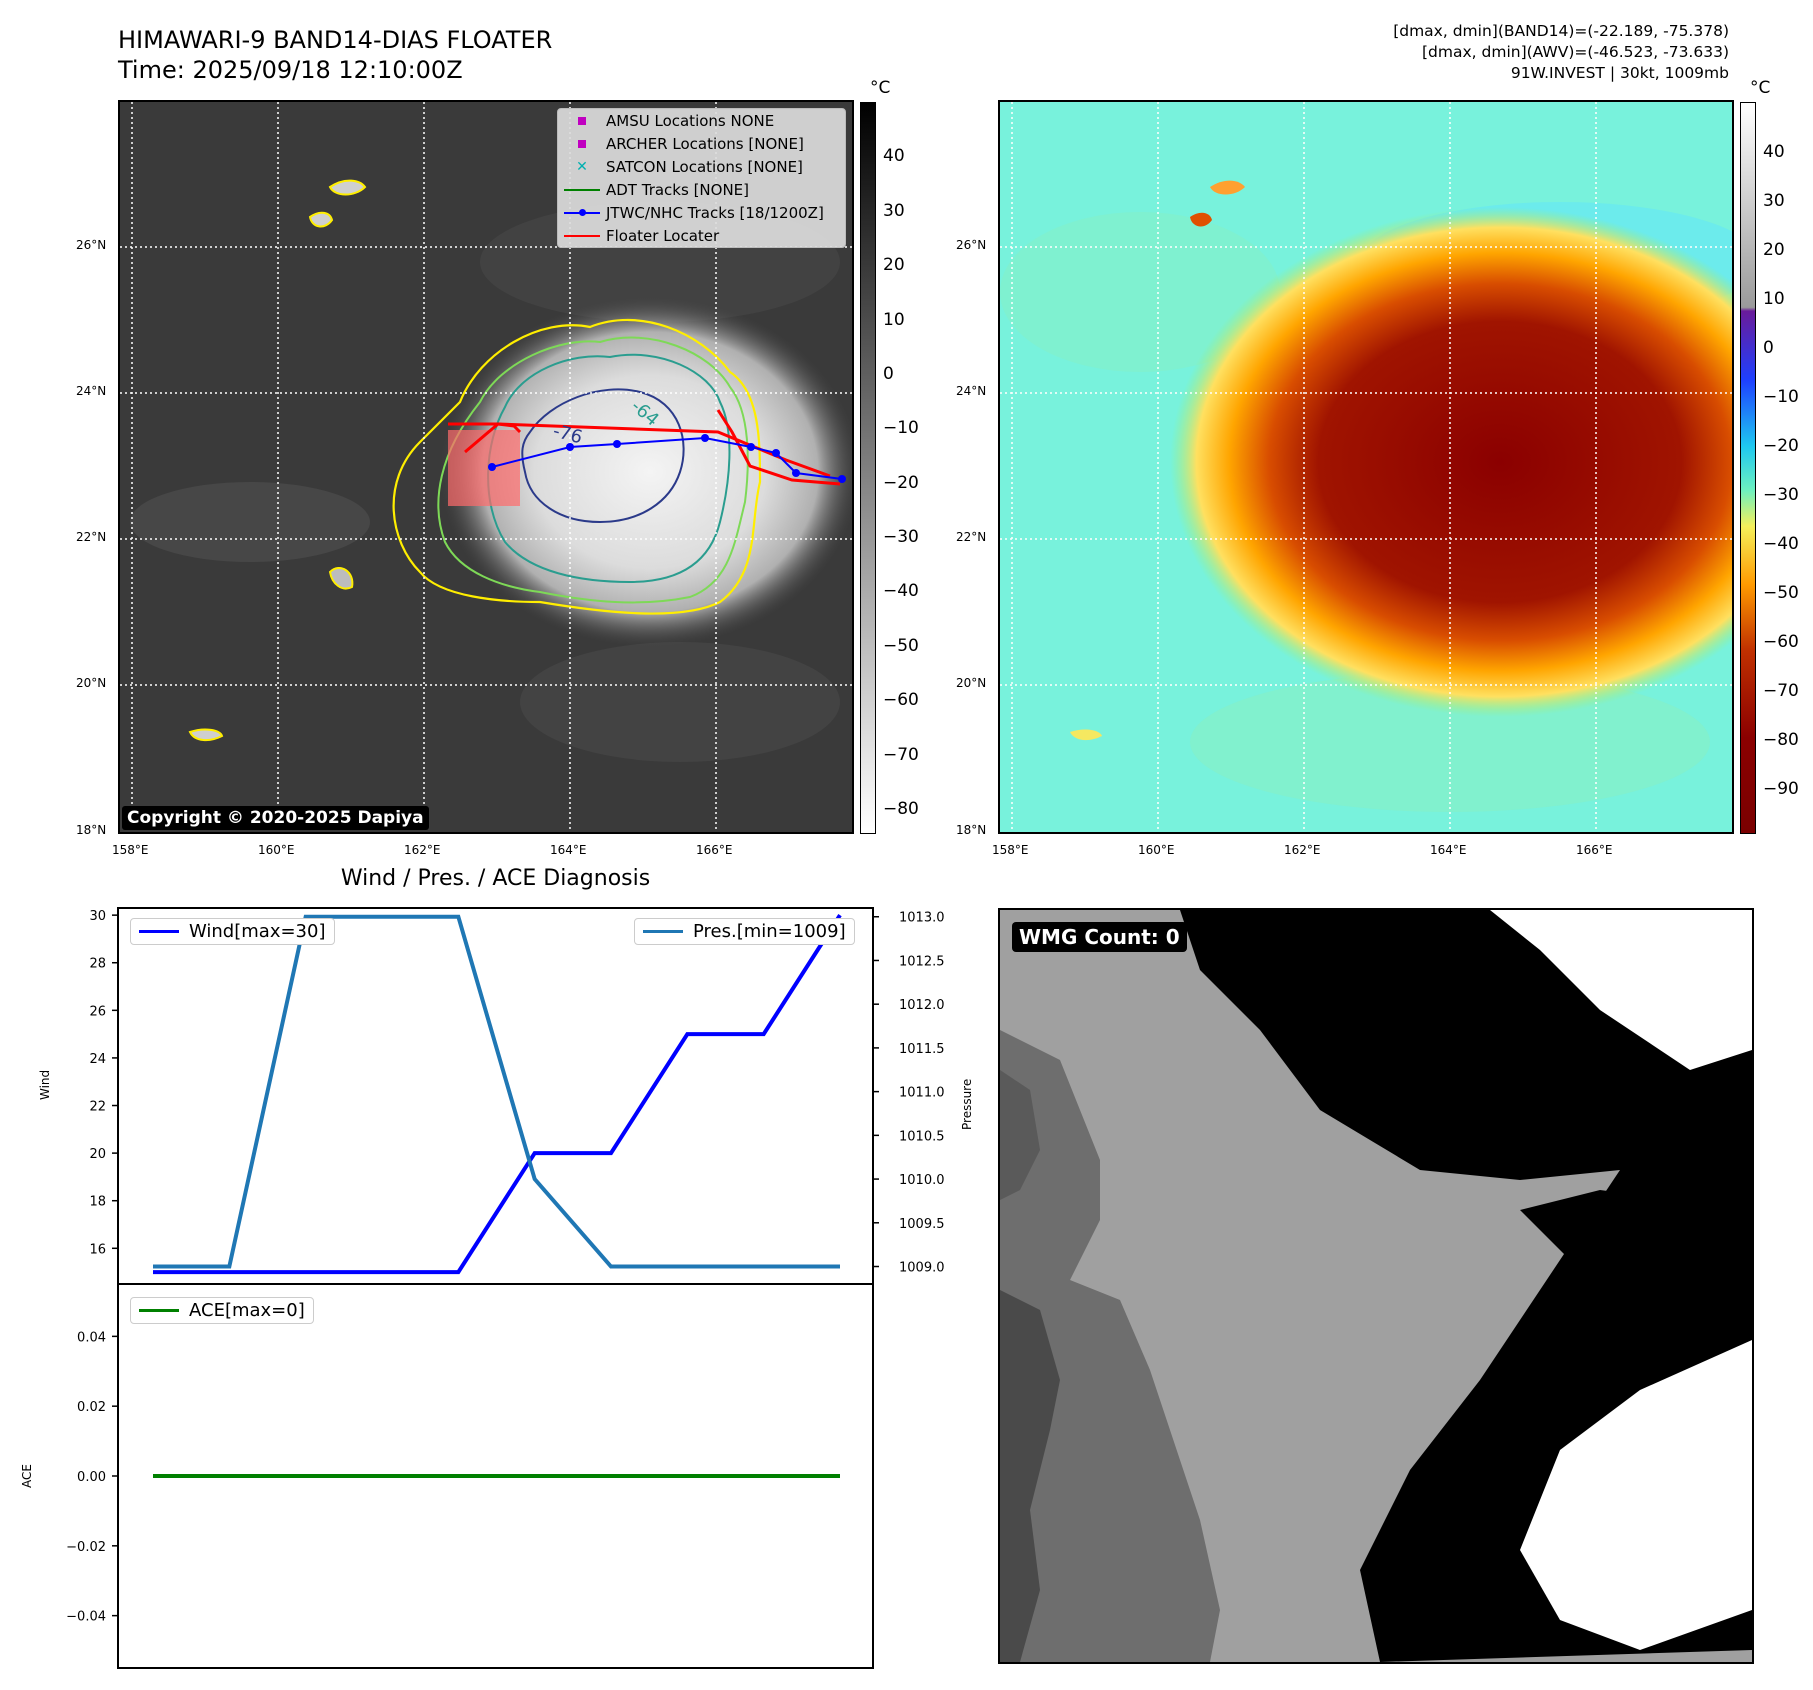 The image size is (1813, 1690). Describe the element at coordinates (335, 40) in the screenshot. I see `chart-title: HIMAWARI-9 BAND14-DIAS FLOATER` at that location.